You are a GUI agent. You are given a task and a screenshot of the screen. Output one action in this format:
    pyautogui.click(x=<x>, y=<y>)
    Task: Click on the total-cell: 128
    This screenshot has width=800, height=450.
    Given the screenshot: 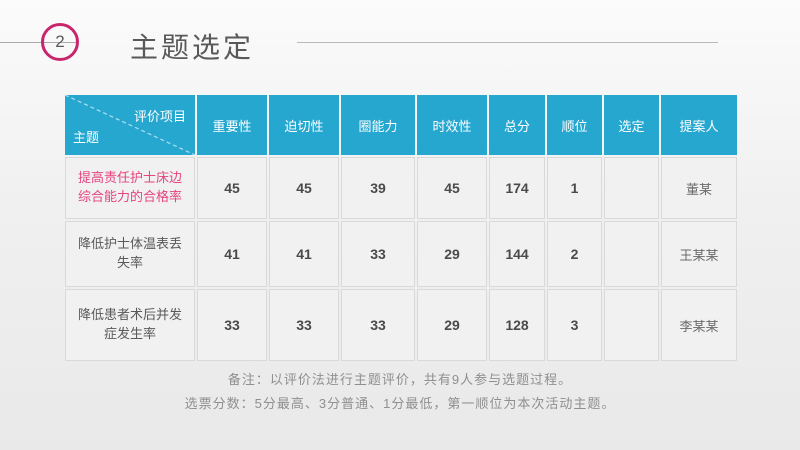 What is the action you would take?
    pyautogui.click(x=517, y=325)
    